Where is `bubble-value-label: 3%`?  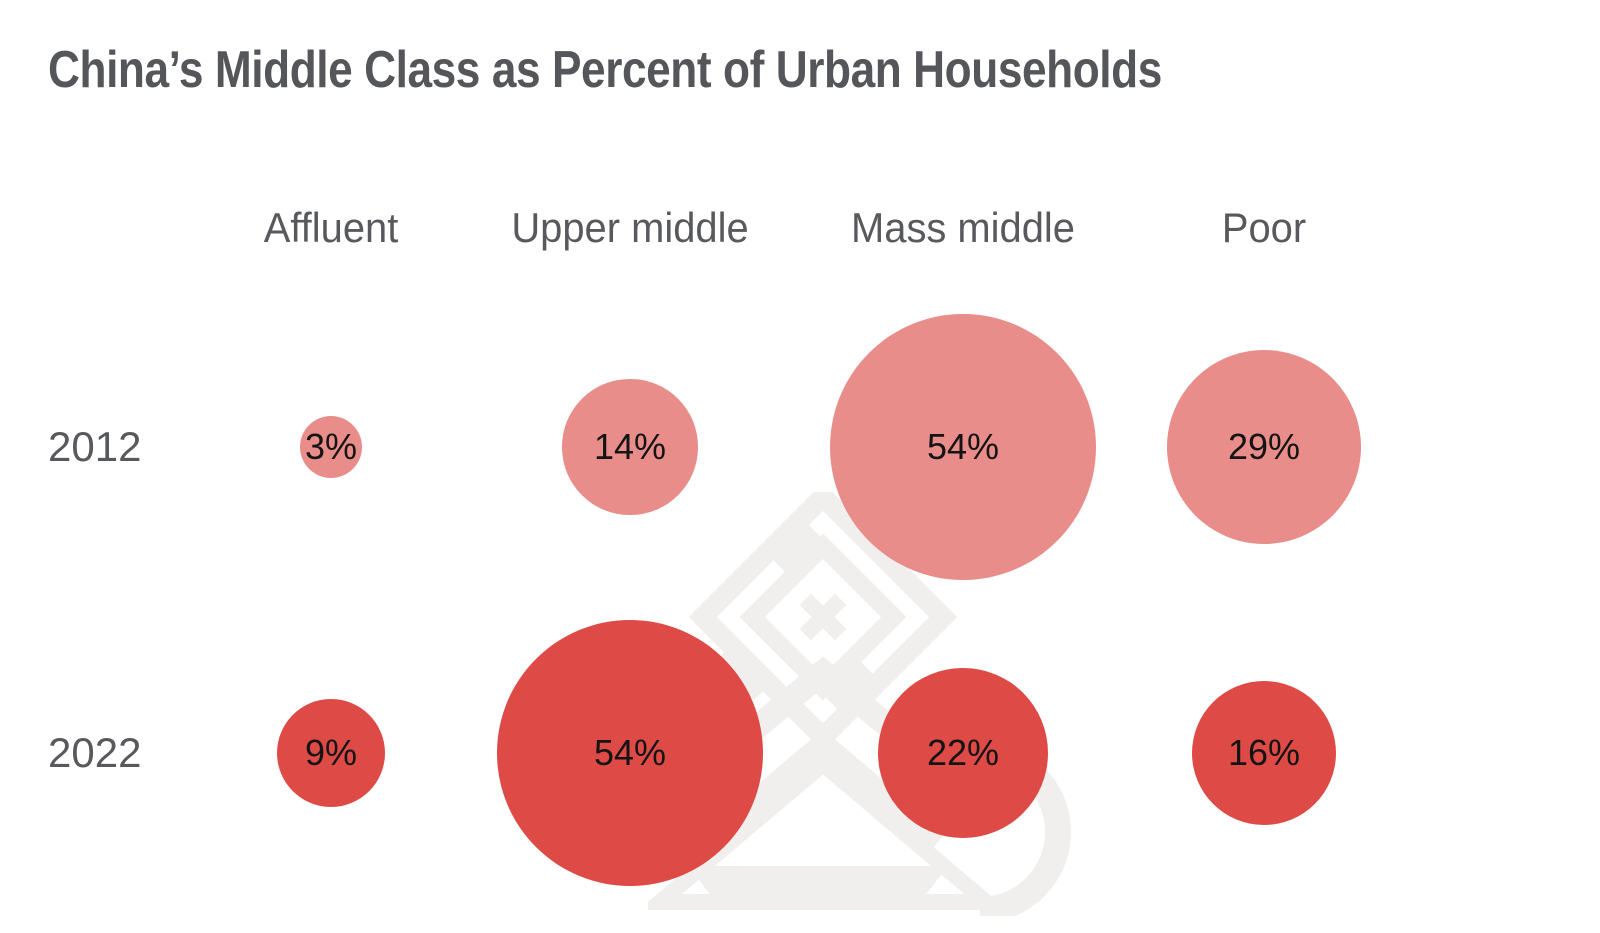
bubble-value-label: 3% is located at coordinates (330, 446).